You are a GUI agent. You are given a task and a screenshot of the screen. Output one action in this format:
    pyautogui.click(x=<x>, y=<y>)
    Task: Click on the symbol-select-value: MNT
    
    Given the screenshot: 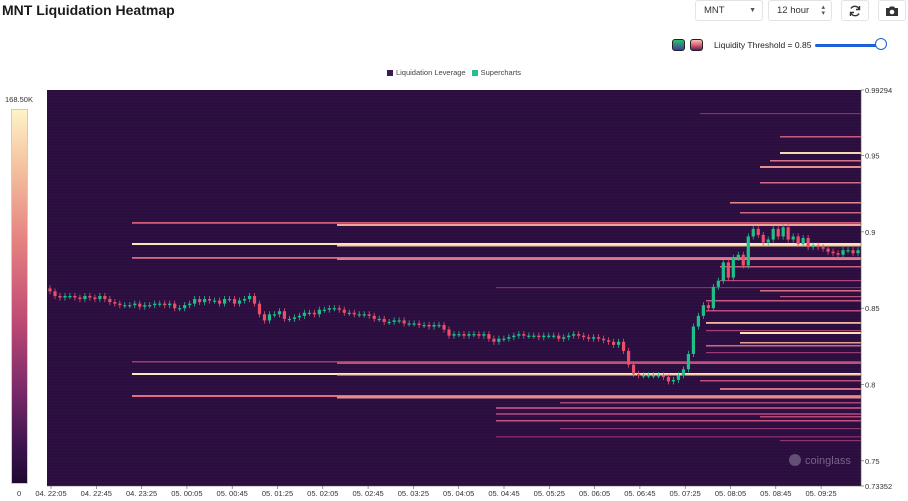 What is the action you would take?
    pyautogui.click(x=714, y=10)
    